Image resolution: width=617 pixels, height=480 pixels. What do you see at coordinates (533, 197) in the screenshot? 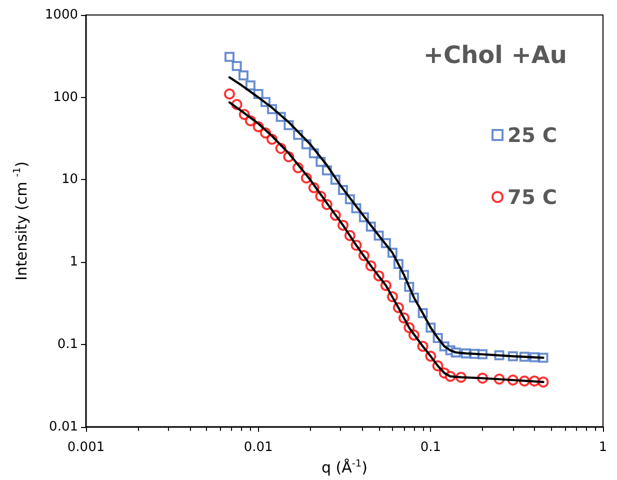
I see `legend-label: 75 C` at bounding box center [533, 197].